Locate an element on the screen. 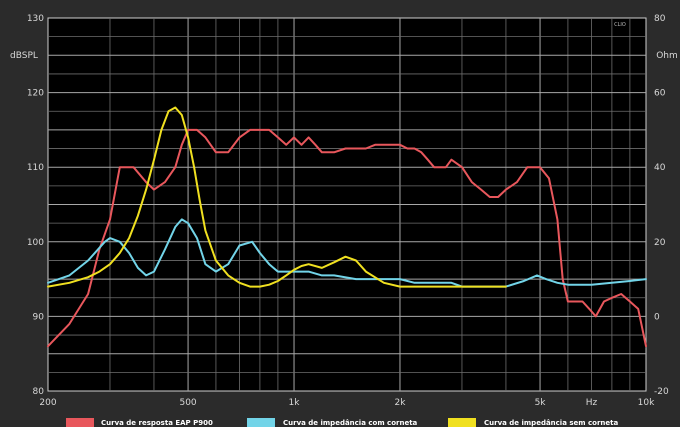  legend-swatch-impedance-without-horn is located at coordinates (462, 422).